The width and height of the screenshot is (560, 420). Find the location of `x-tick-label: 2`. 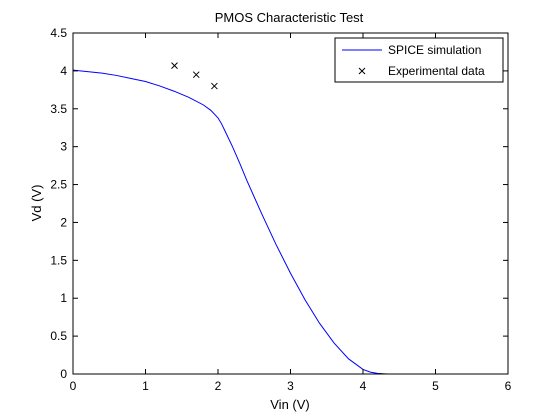

x-tick-label: 2 is located at coordinates (218, 386).